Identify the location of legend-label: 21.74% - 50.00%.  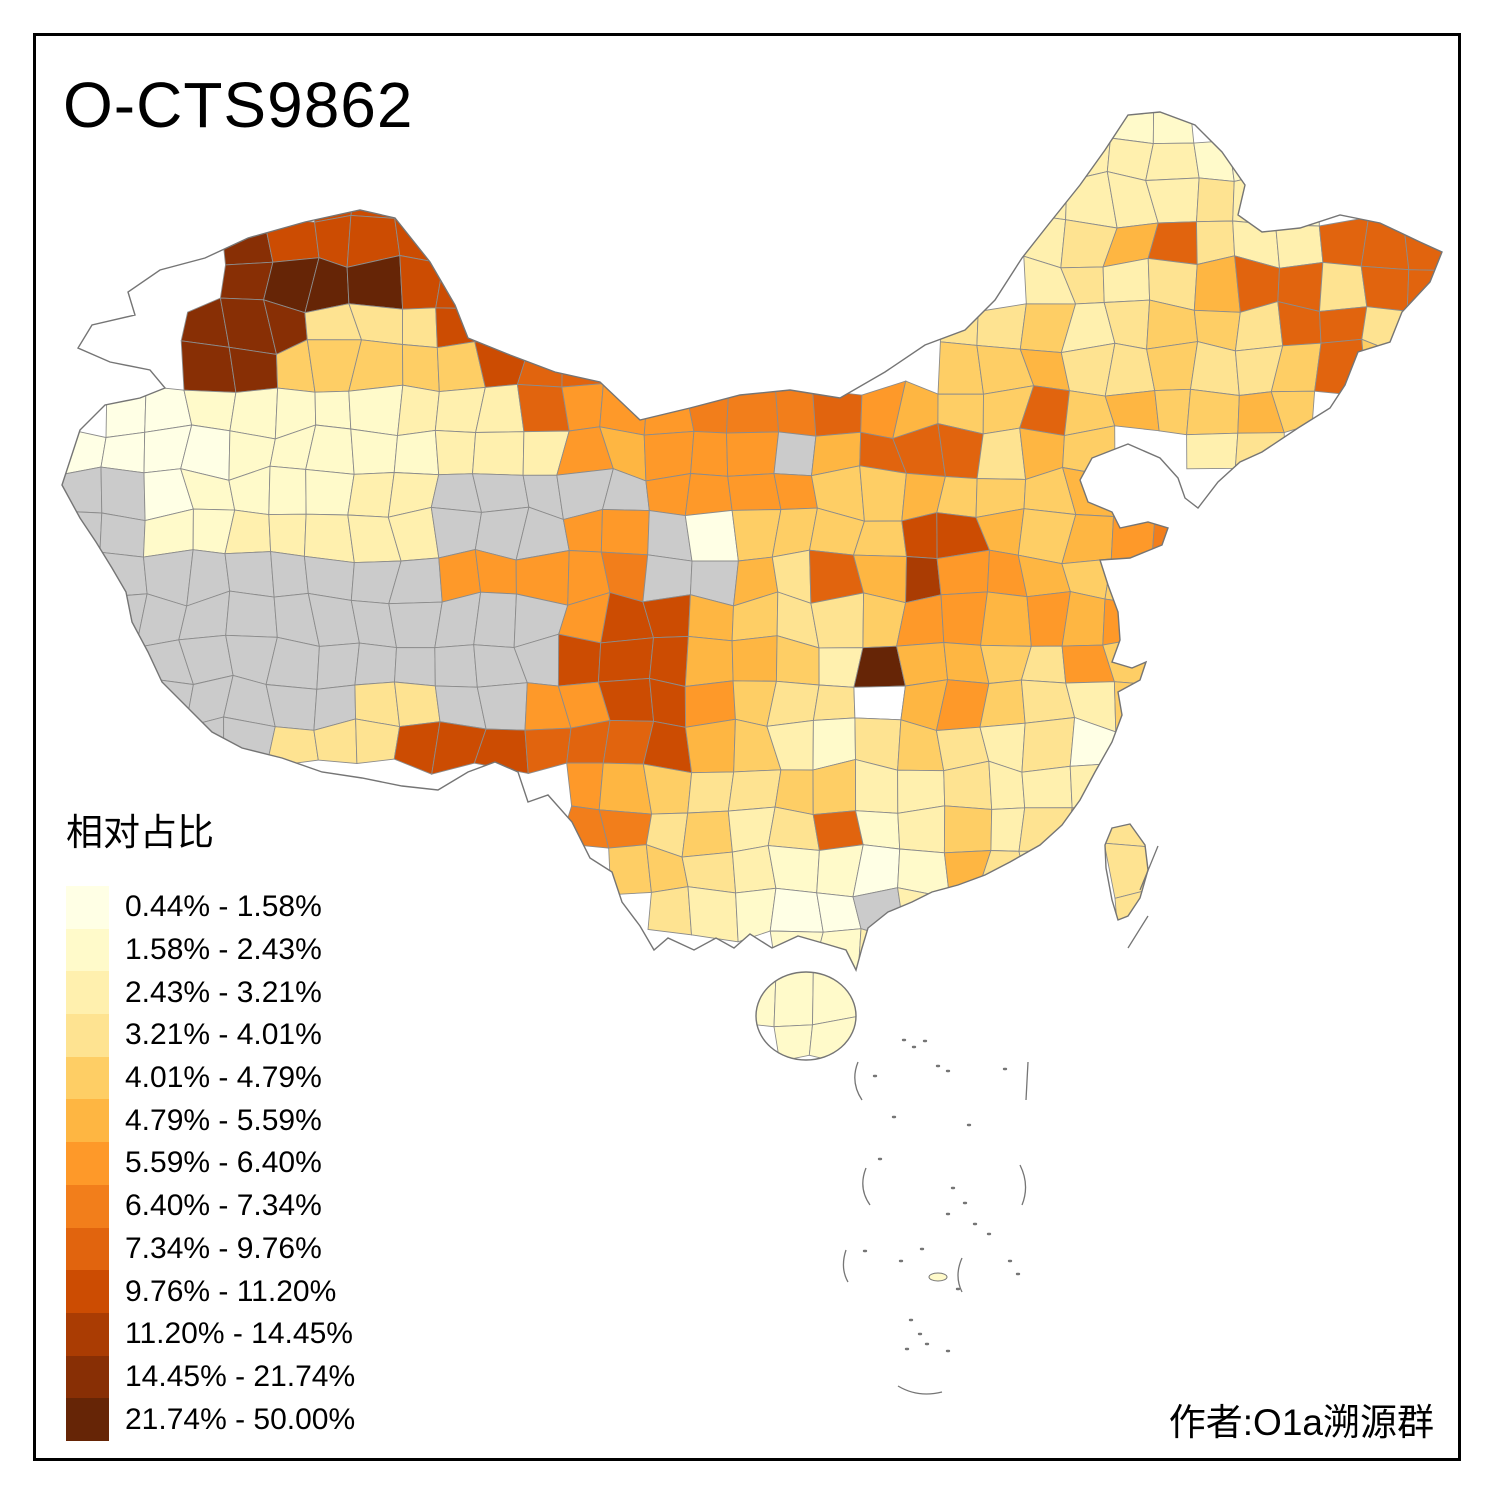
(240, 1419).